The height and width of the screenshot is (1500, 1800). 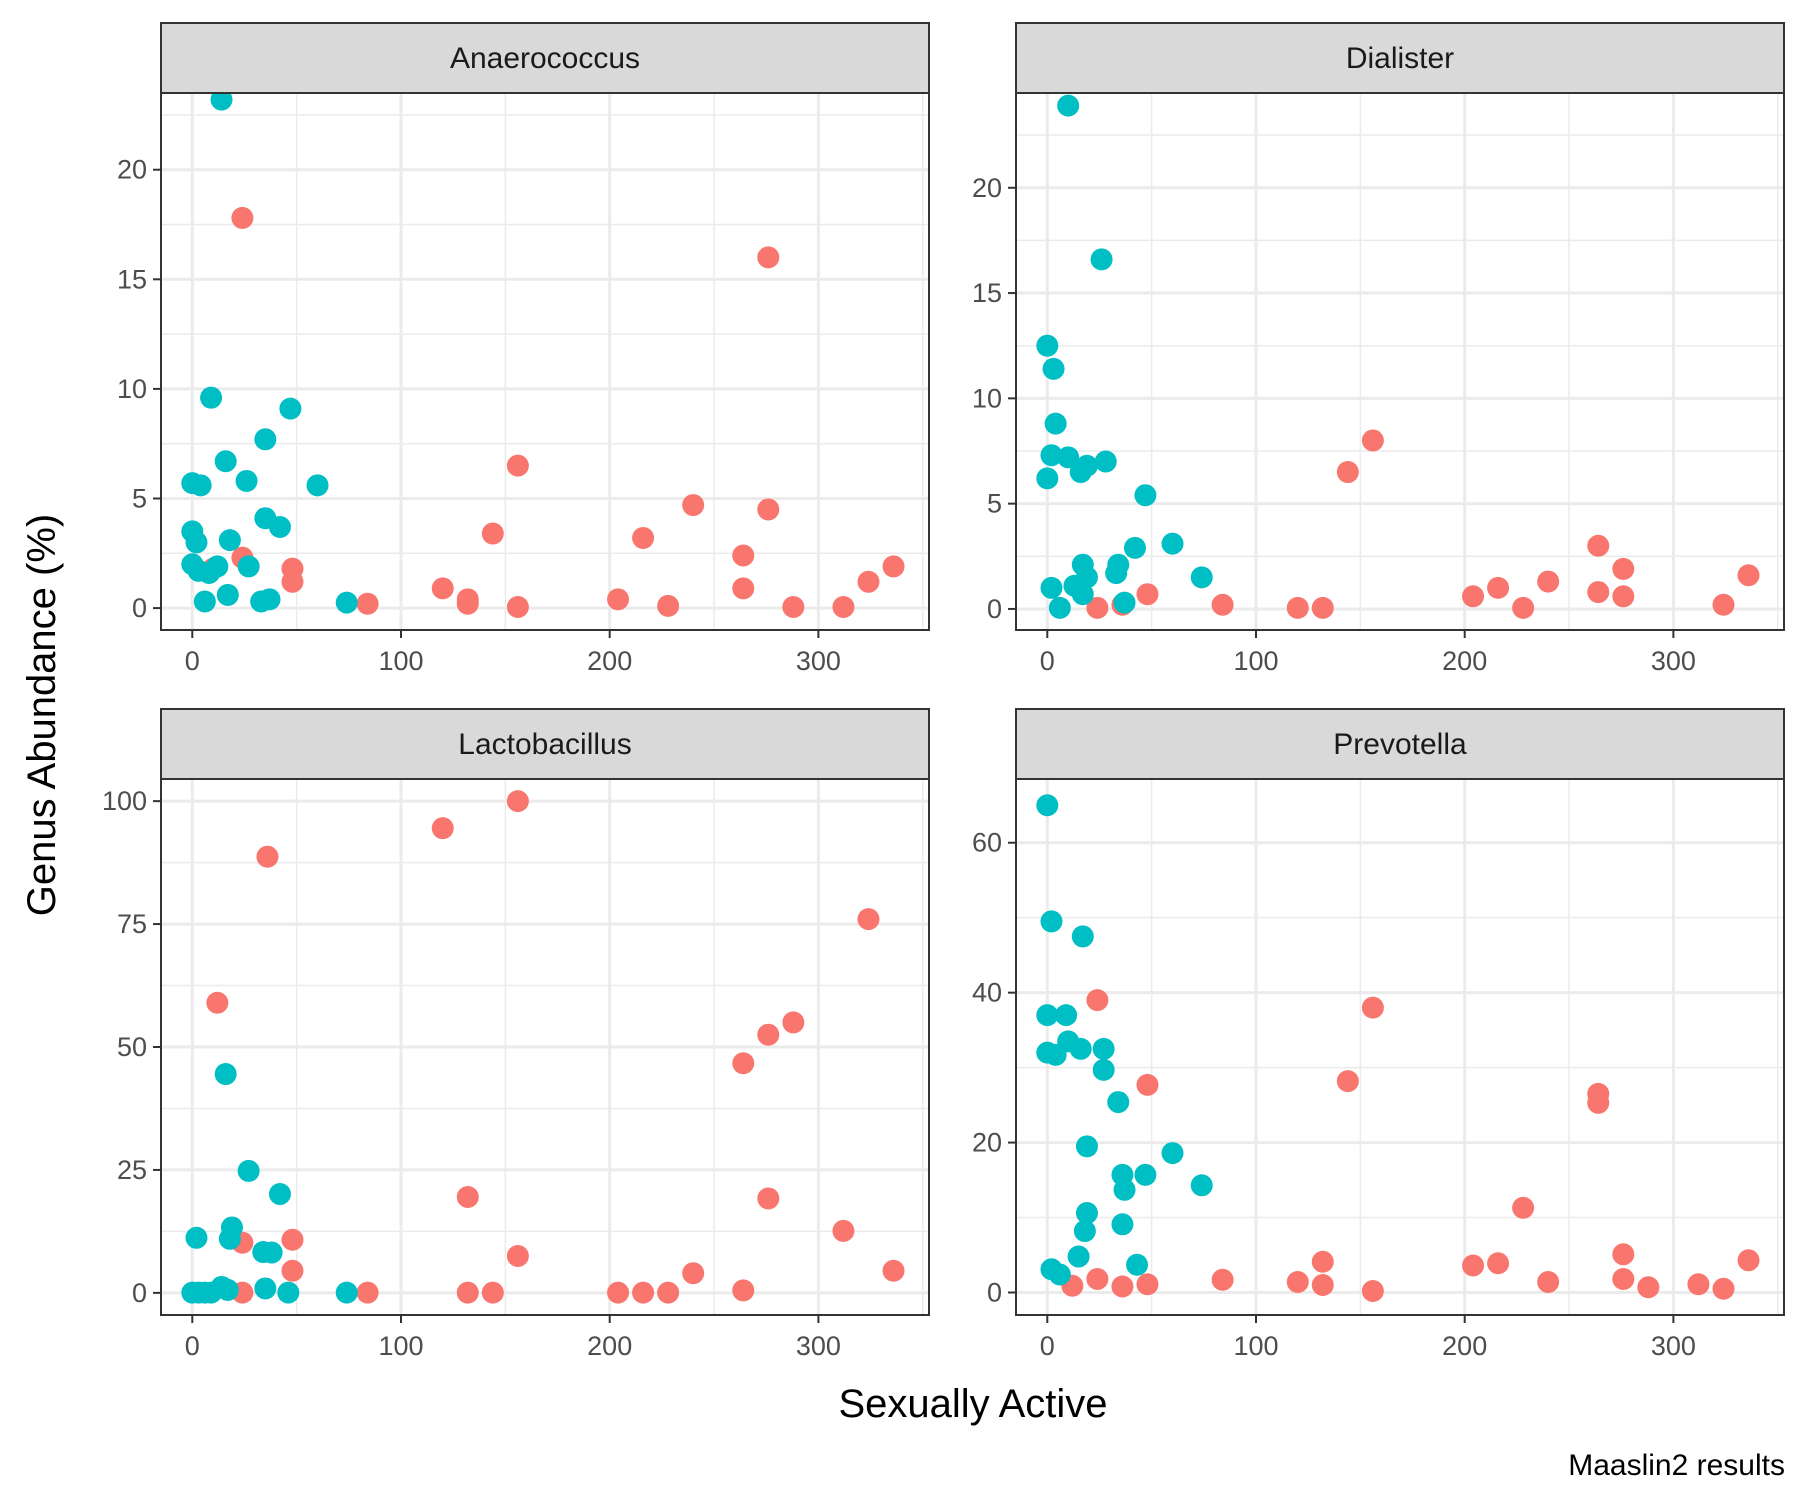 What do you see at coordinates (192, 661) in the screenshot?
I see `x-tick-label: 0` at bounding box center [192, 661].